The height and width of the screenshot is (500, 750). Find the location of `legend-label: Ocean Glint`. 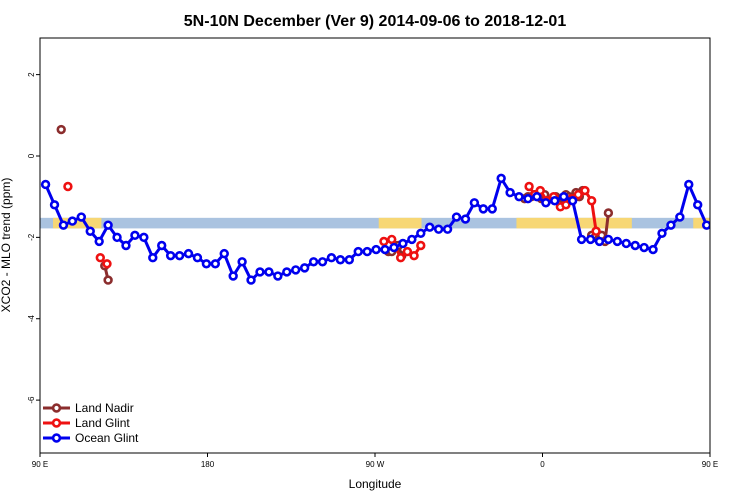

legend-label: Ocean Glint is located at coordinates (107, 438).